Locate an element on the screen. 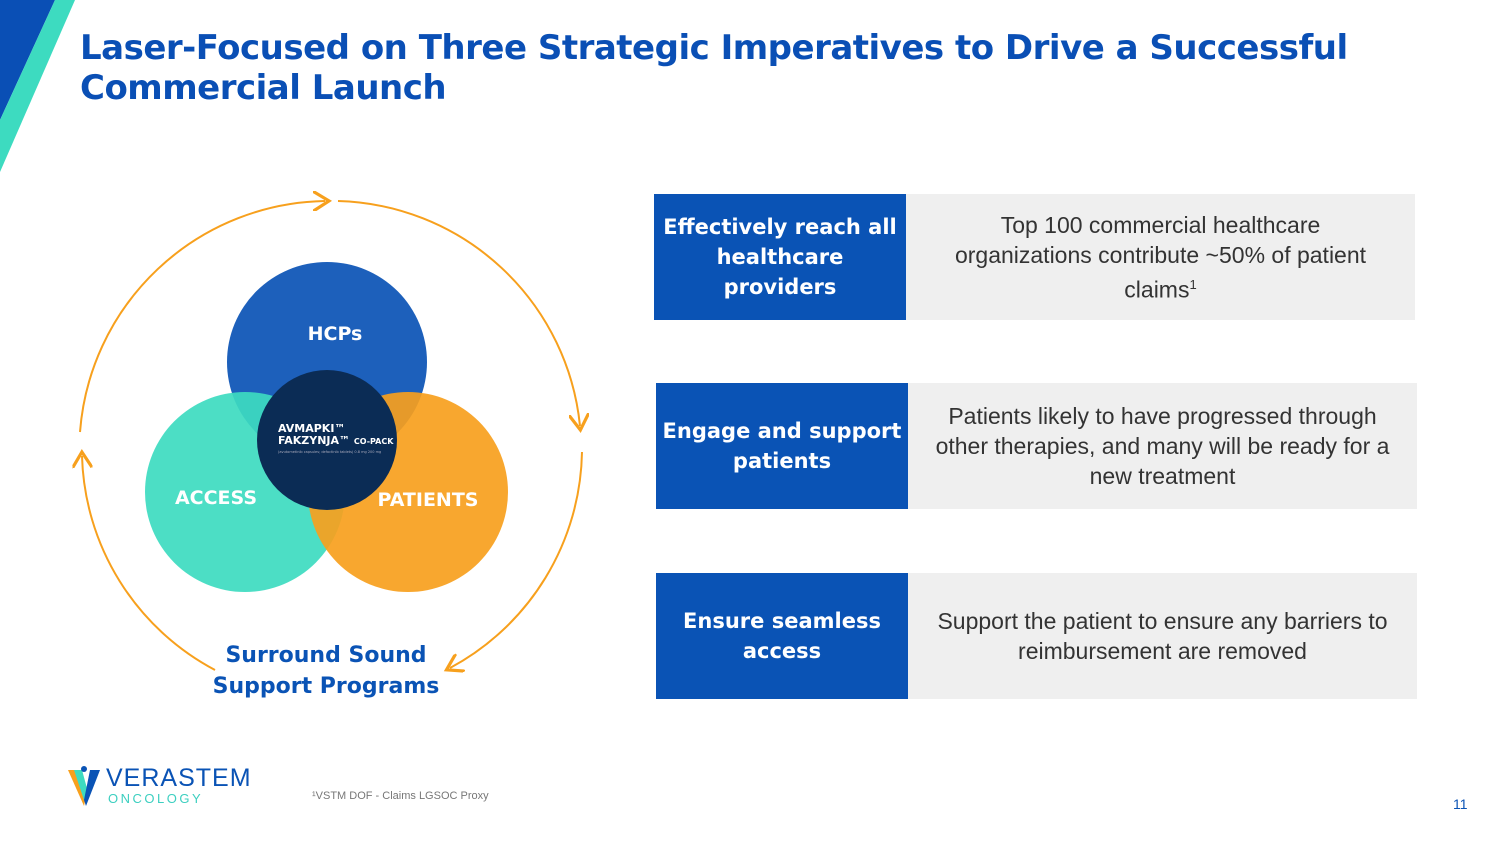 The height and width of the screenshot is (844, 1500). access-label: ACCESS is located at coordinates (216, 498).